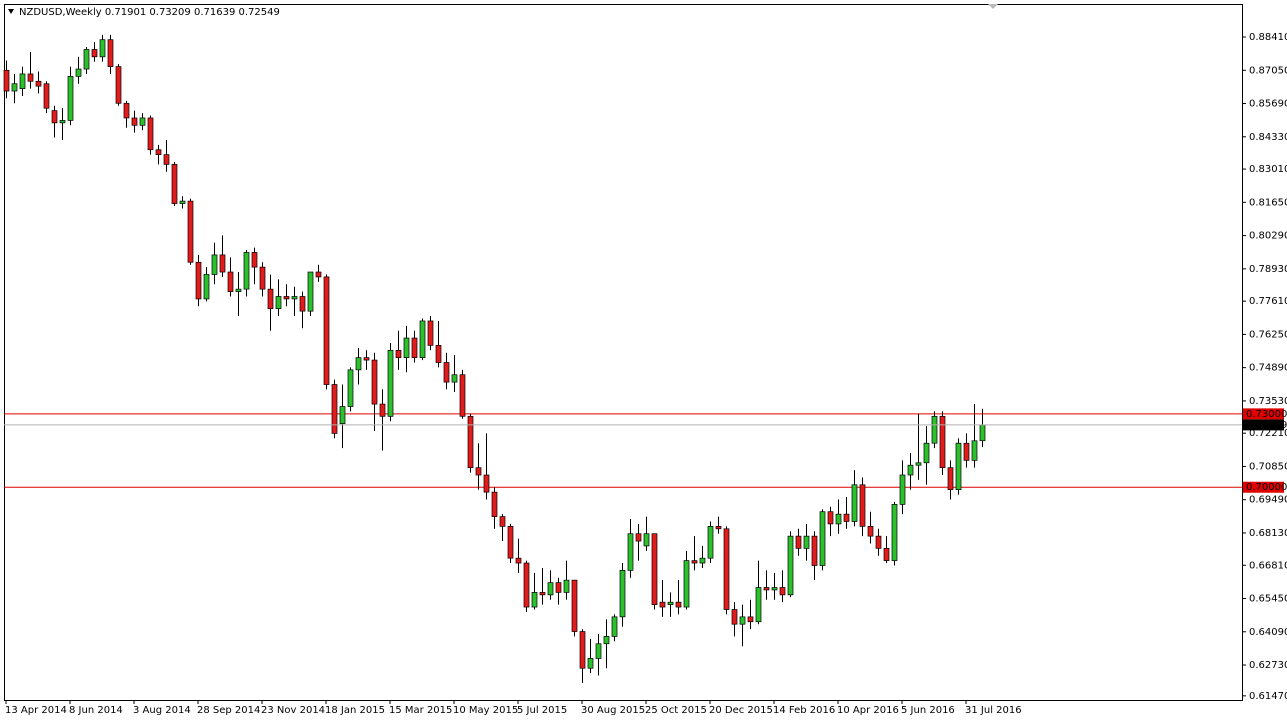 Image resolution: width=1287 pixels, height=723 pixels. Describe the element at coordinates (162, 710) in the screenshot. I see `x-tick-label: 3 Aug 2014` at that location.